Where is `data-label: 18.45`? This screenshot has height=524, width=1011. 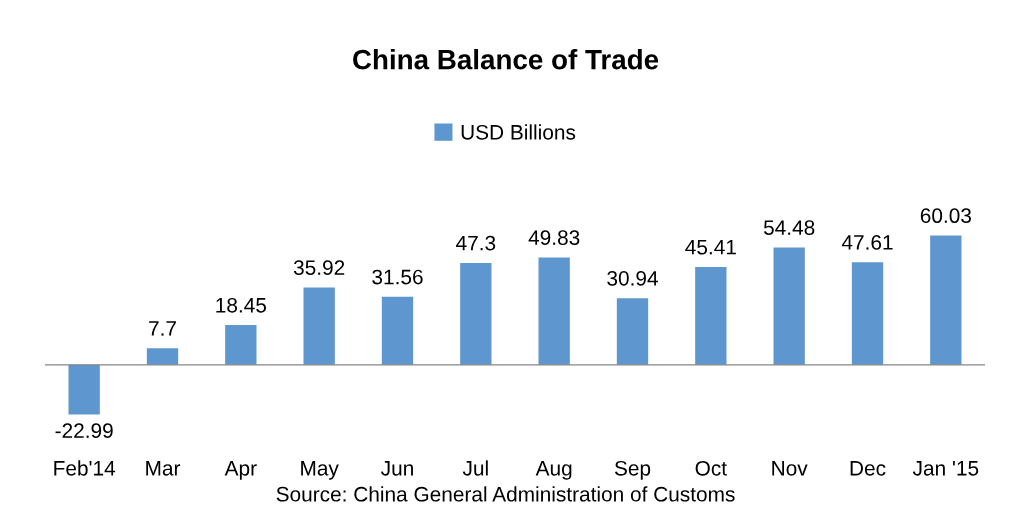
data-label: 18.45 is located at coordinates (241, 305).